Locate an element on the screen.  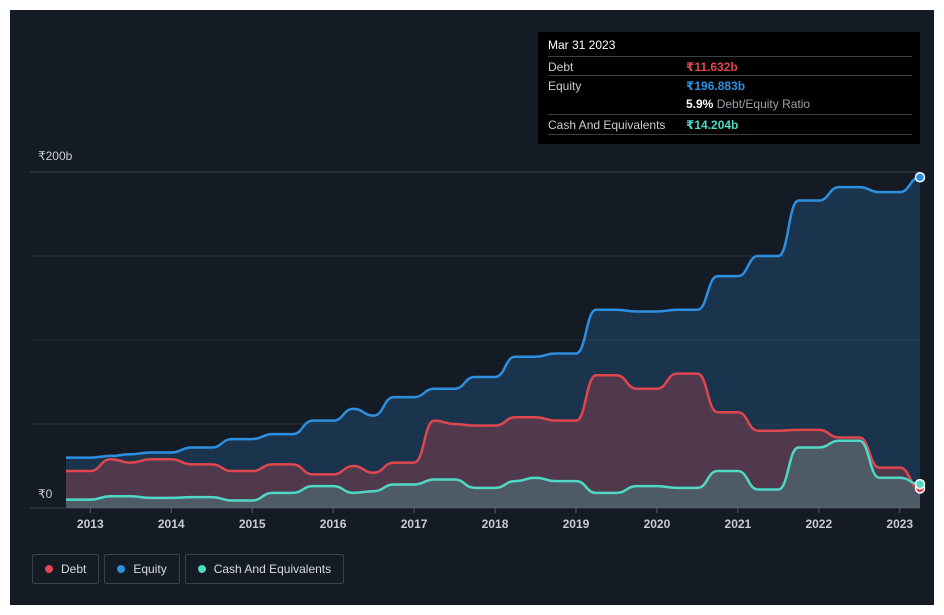
x-tick-label-2013: 2013 is located at coordinates (90, 524).